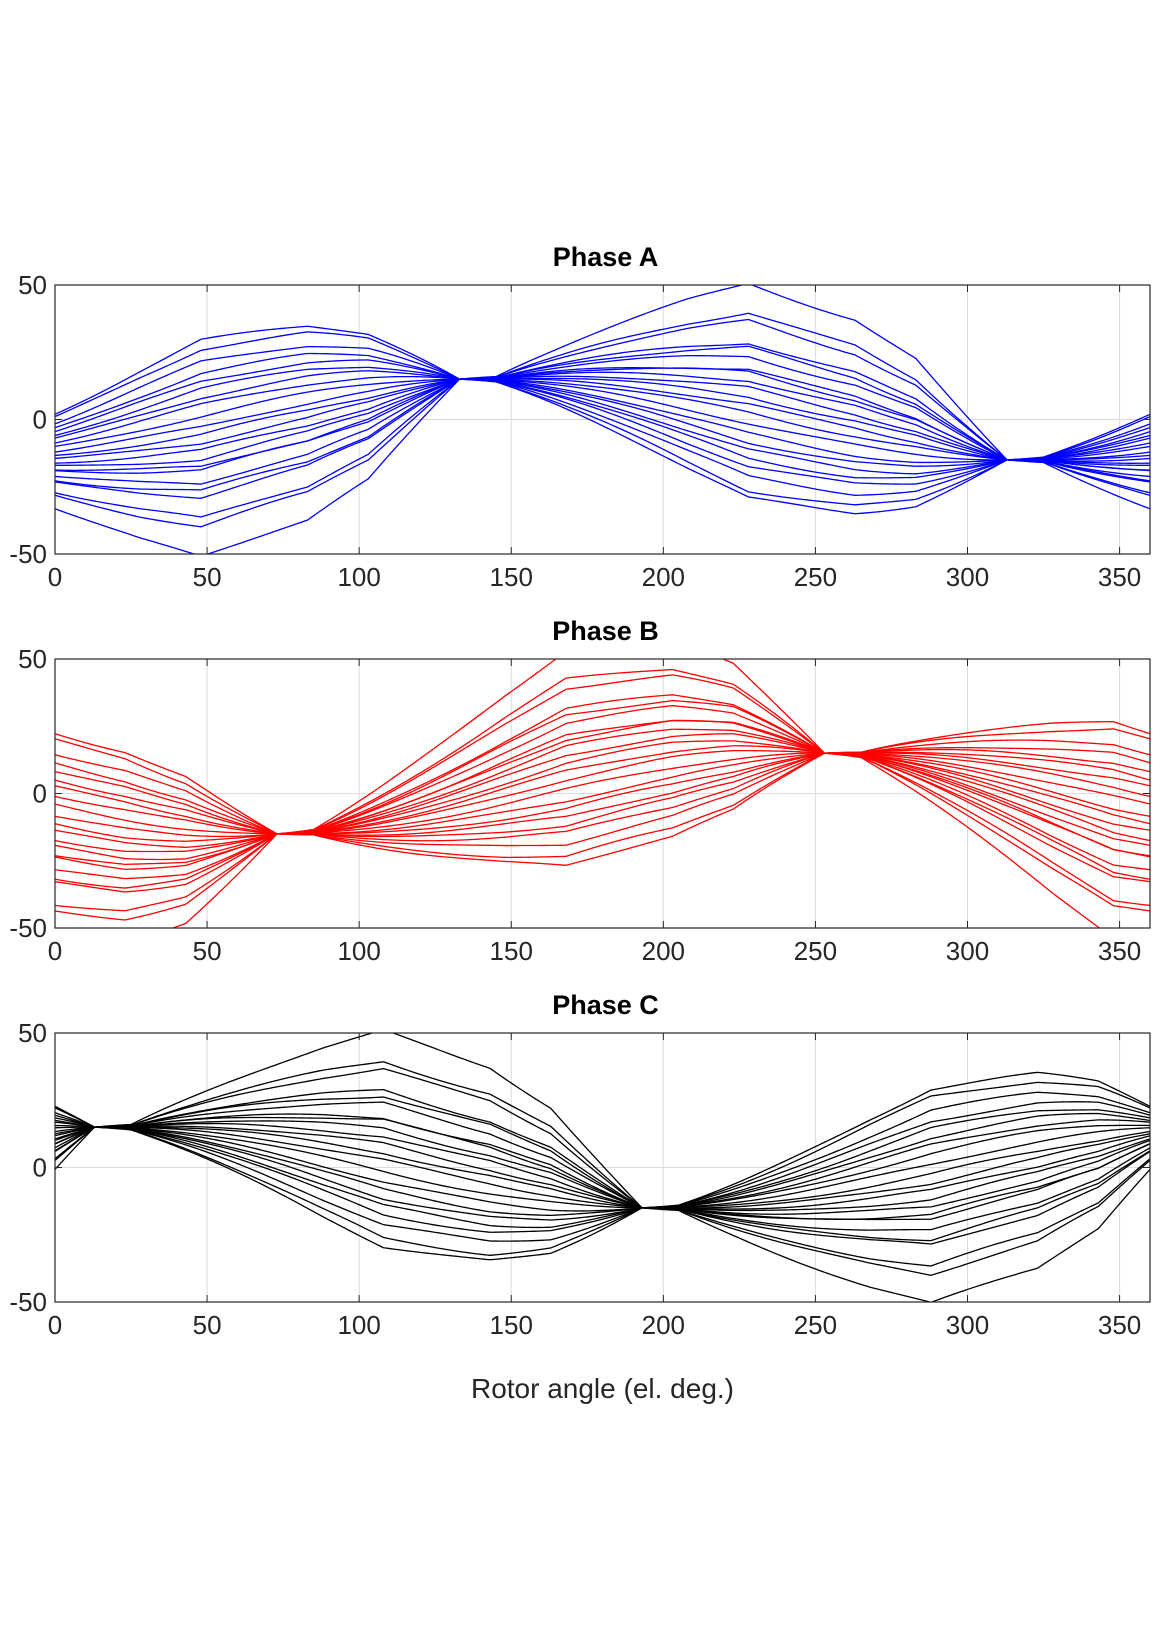 This screenshot has height=1645, width=1163. What do you see at coordinates (511, 951) in the screenshot?
I see `x-tick-label: 150` at bounding box center [511, 951].